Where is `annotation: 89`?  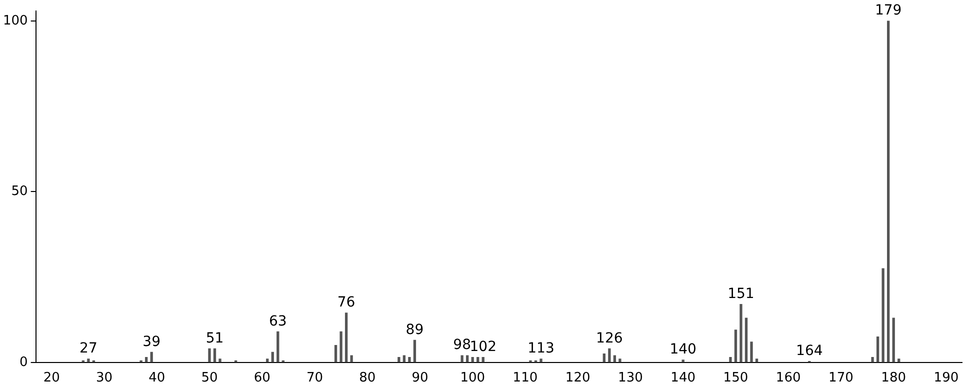
annotation: 89 is located at coordinates (415, 330).